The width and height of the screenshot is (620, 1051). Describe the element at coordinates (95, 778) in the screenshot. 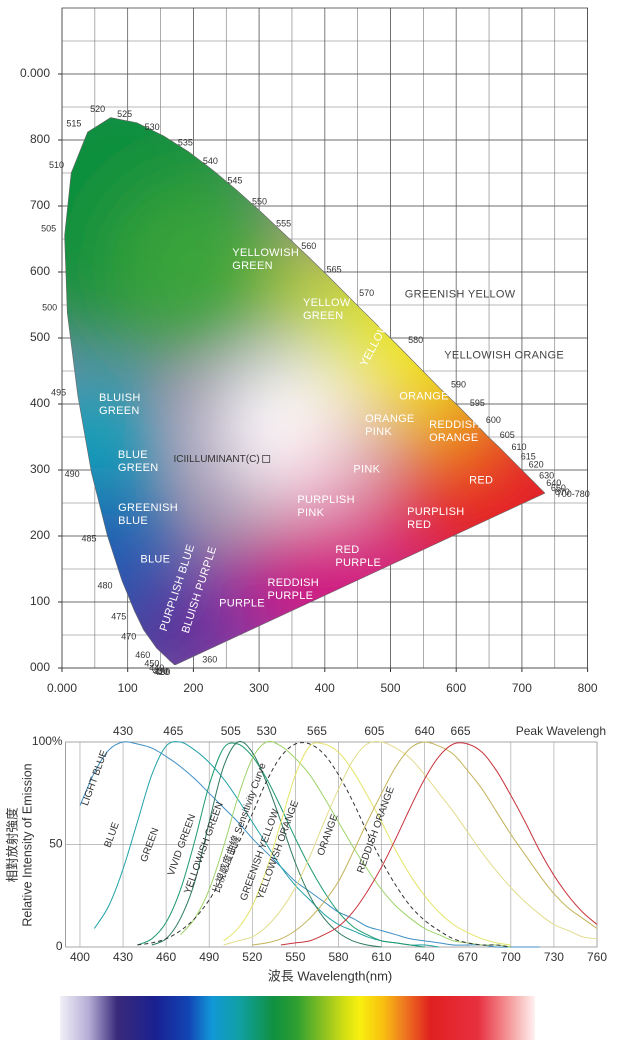

I see `series-label: LIGHT BLUE` at that location.